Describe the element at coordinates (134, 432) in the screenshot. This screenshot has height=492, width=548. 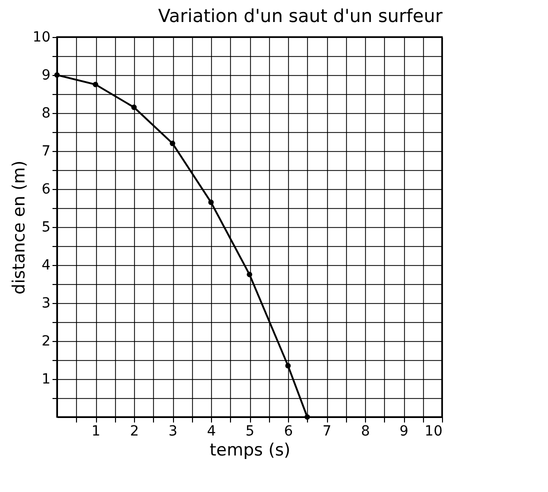
I see `x-tick-label: 2` at that location.